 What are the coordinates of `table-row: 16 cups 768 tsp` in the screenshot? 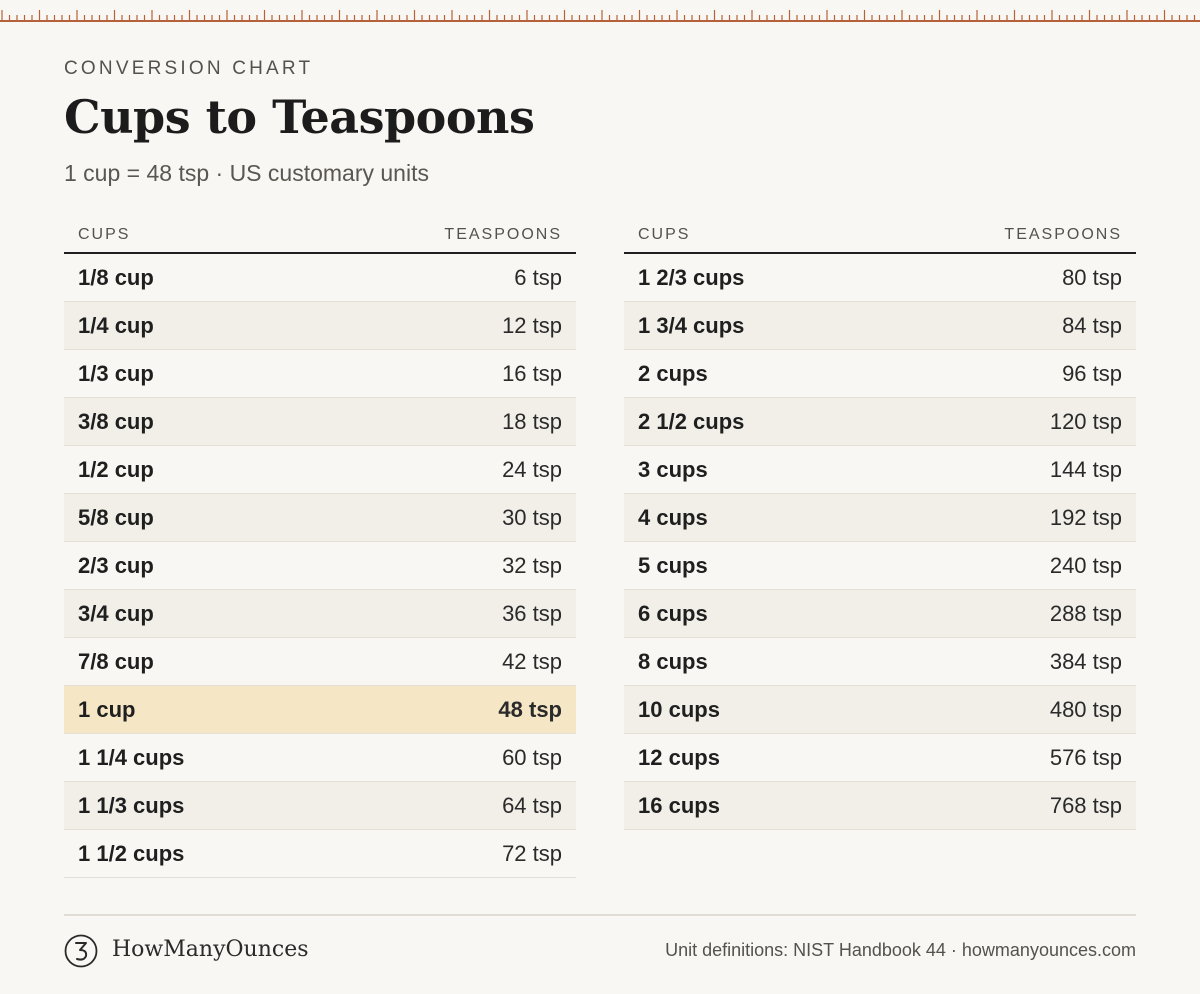 It's located at (880, 806).